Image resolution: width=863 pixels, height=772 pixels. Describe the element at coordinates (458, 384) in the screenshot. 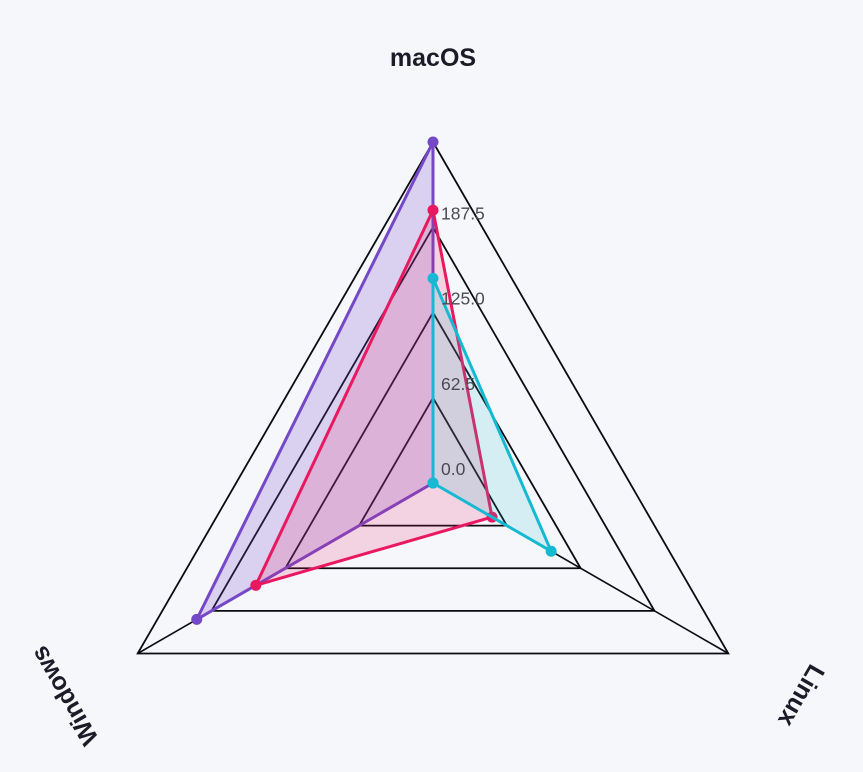

I see `radial-tick-label: 62.5` at that location.